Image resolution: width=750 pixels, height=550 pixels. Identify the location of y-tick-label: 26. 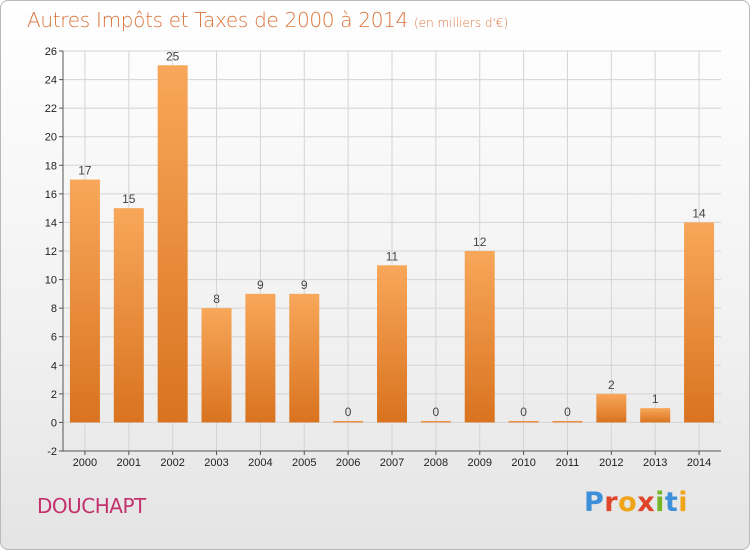
(51, 52).